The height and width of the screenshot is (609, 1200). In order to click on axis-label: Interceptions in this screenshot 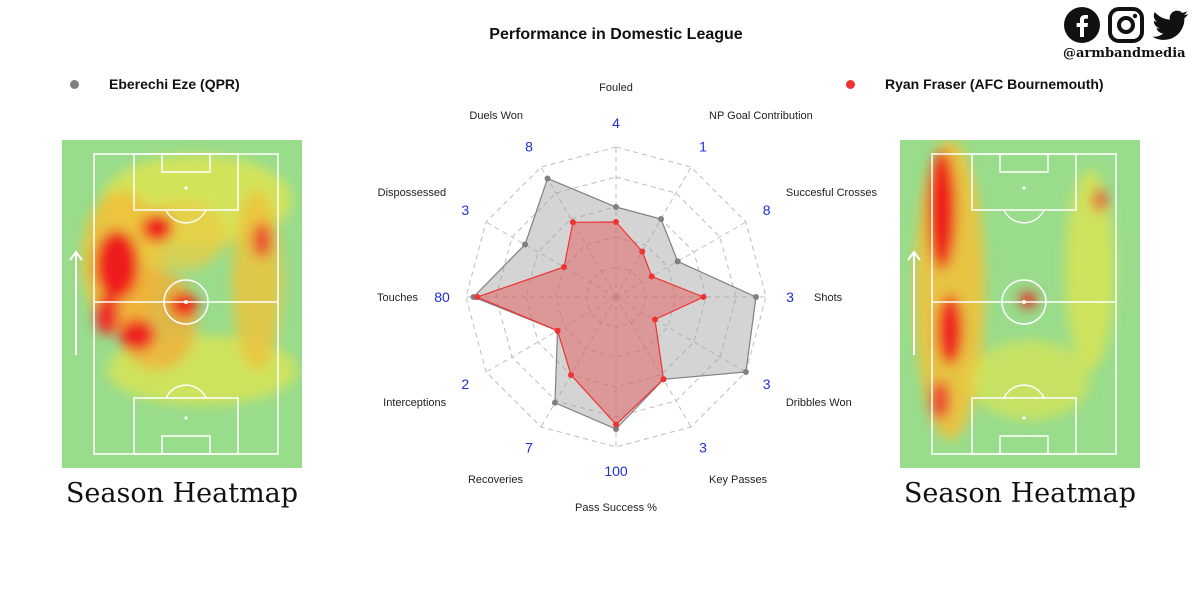, I will do `click(414, 403)`.